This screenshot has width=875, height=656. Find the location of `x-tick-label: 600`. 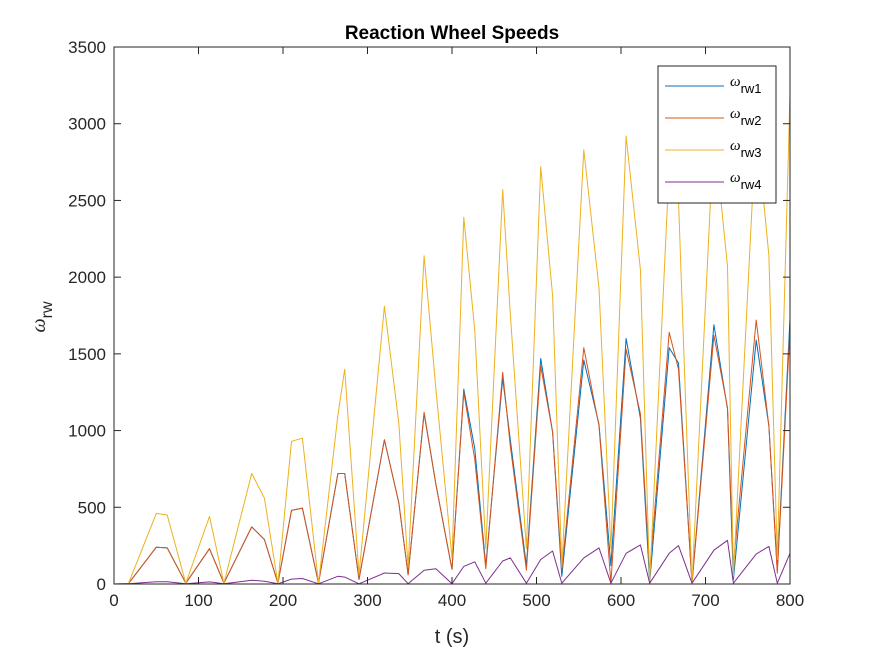

x-tick-label: 600 is located at coordinates (621, 600).